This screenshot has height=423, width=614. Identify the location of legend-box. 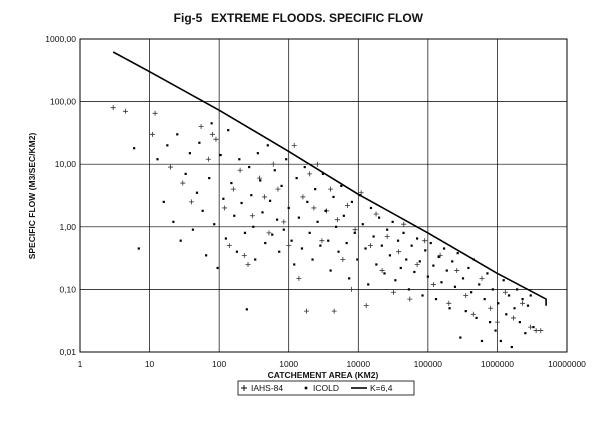
(326, 388).